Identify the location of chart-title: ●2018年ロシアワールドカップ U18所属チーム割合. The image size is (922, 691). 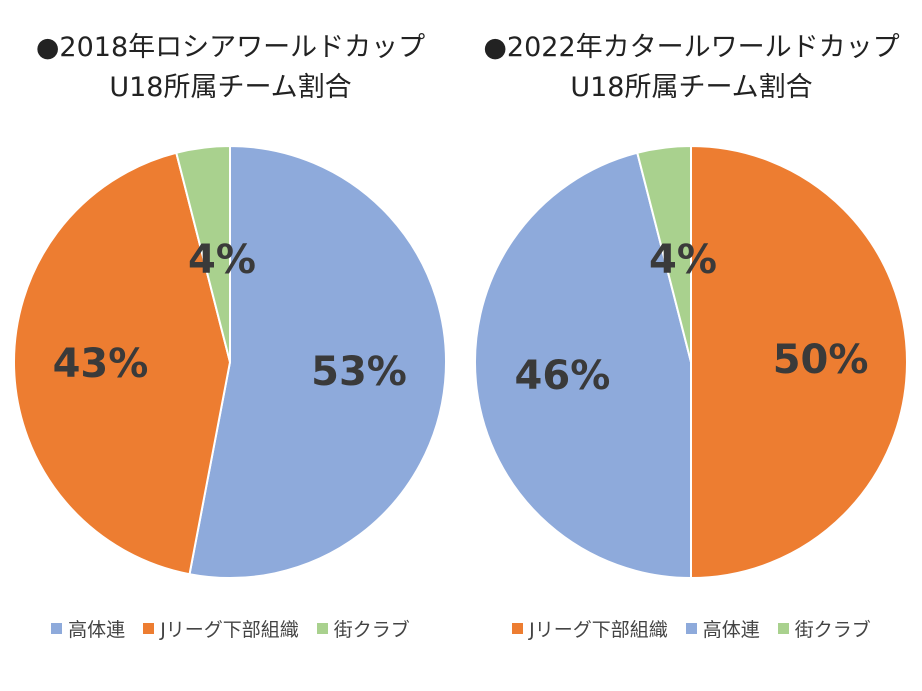
(230, 68).